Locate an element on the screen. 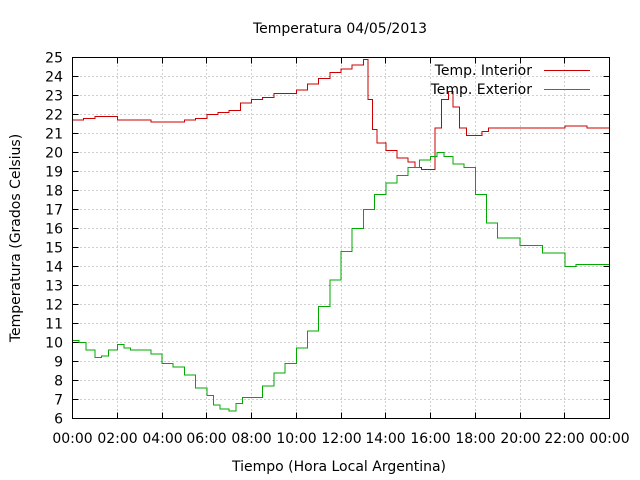 The image size is (640, 480). y-tick-label: 10 is located at coordinates (54, 344).